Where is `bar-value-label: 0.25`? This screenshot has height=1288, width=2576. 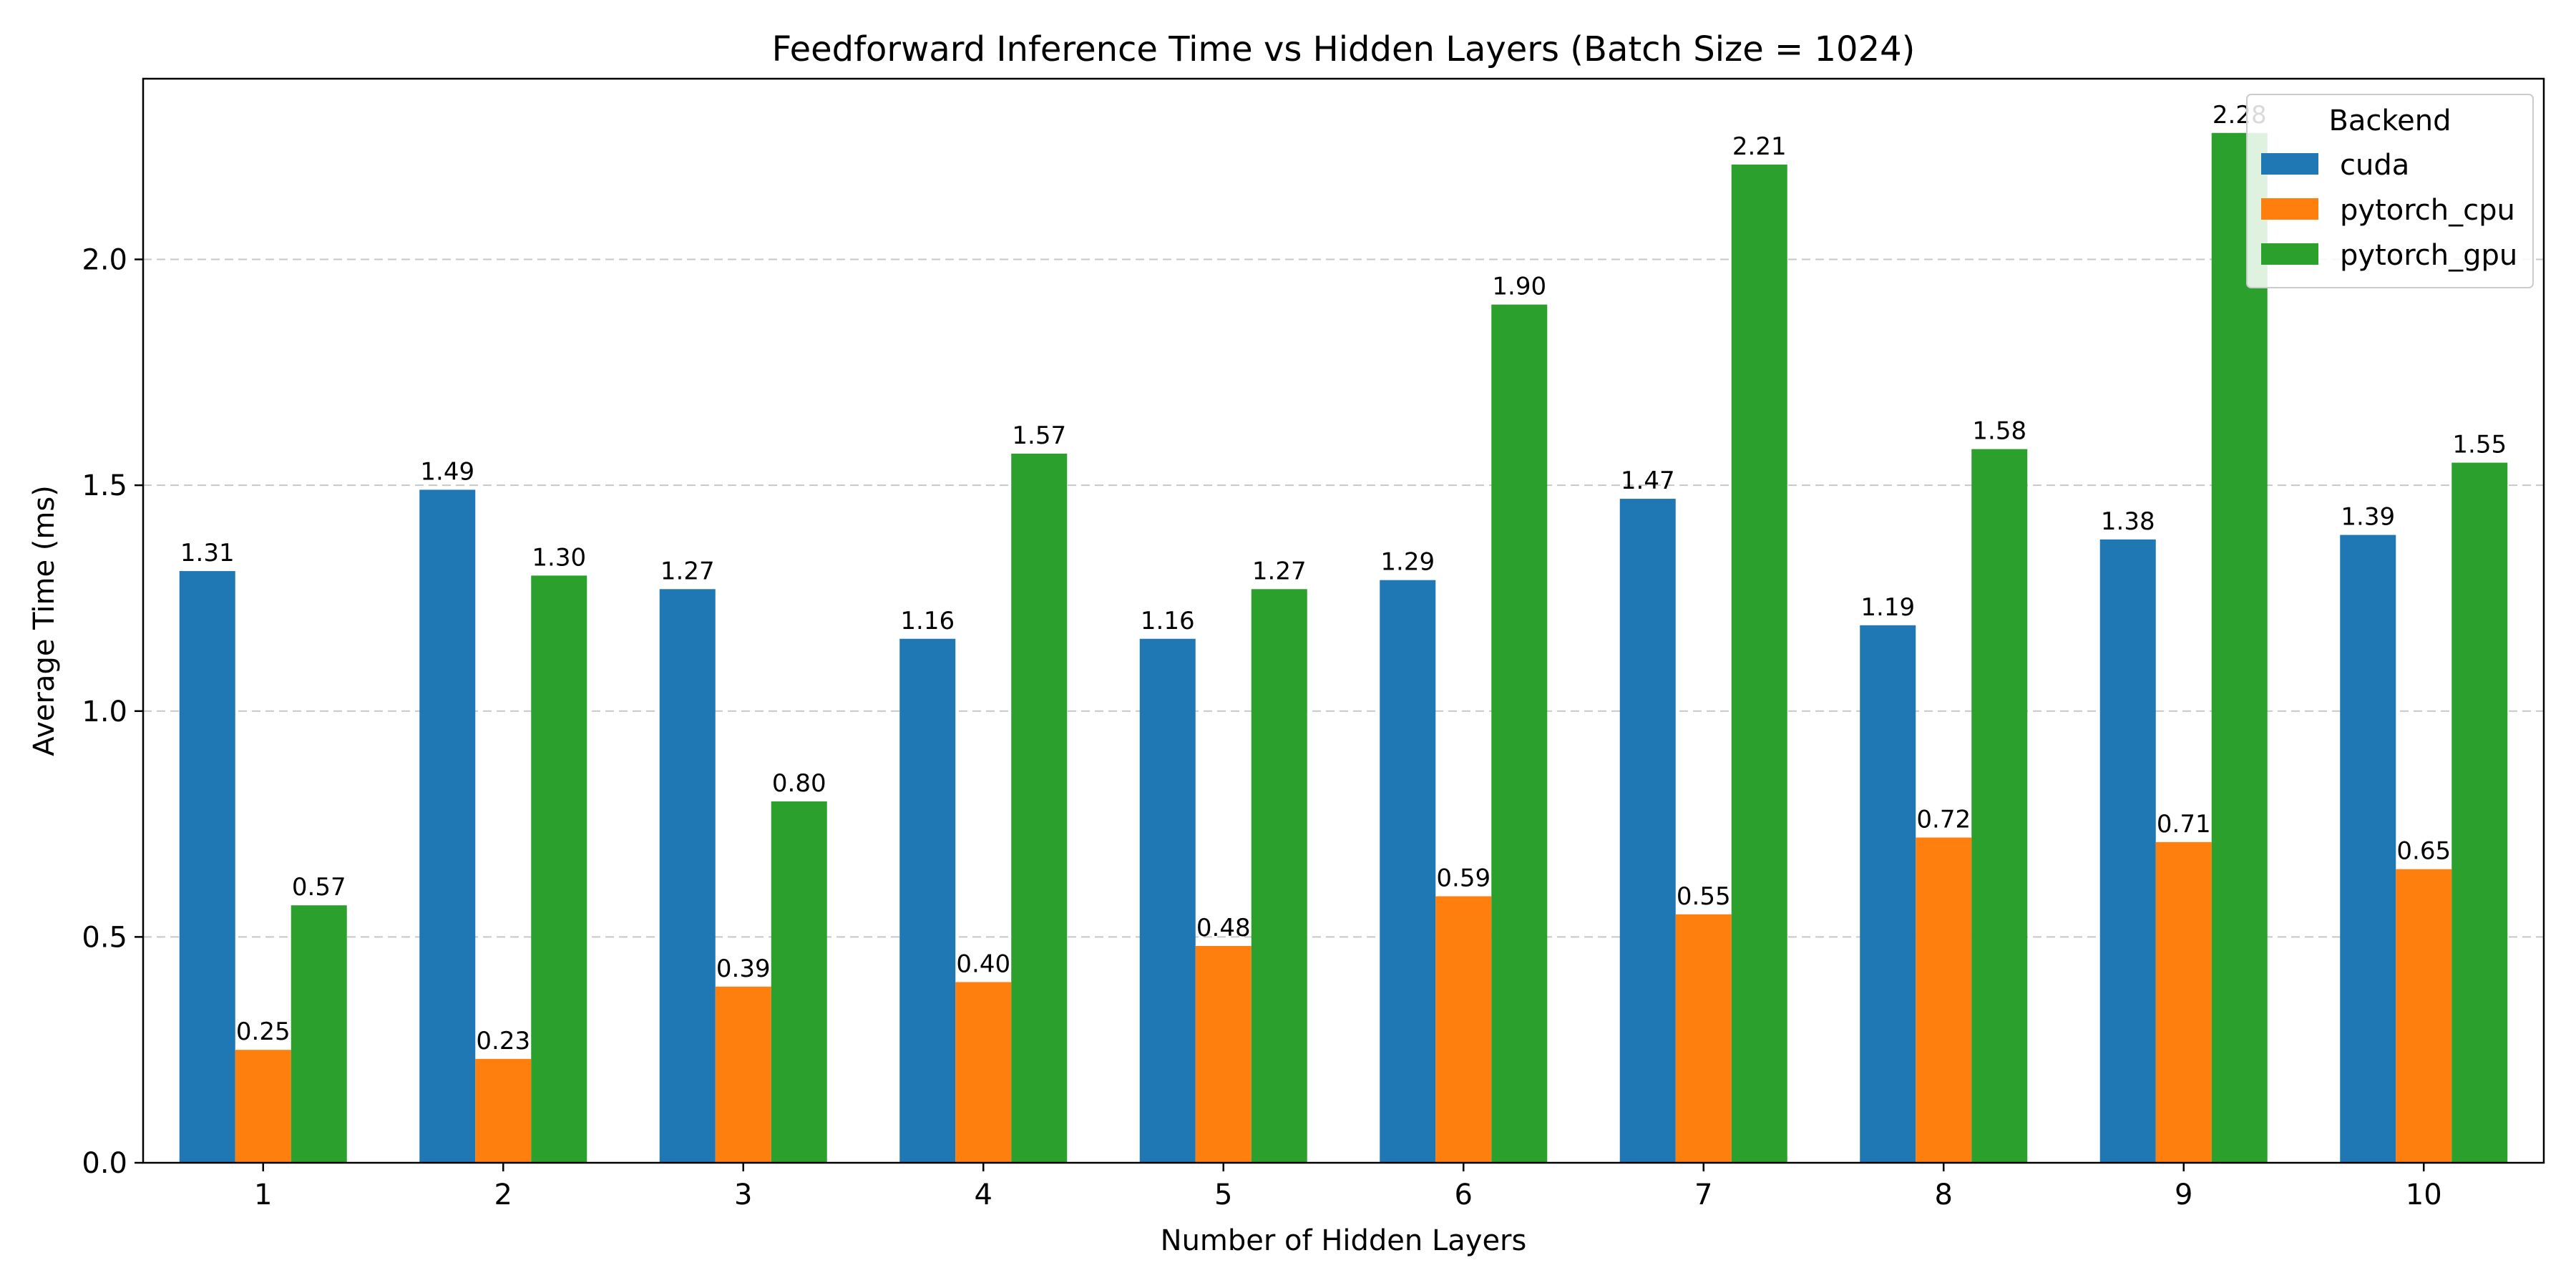
bar-value-label: 0.25 is located at coordinates (263, 1032).